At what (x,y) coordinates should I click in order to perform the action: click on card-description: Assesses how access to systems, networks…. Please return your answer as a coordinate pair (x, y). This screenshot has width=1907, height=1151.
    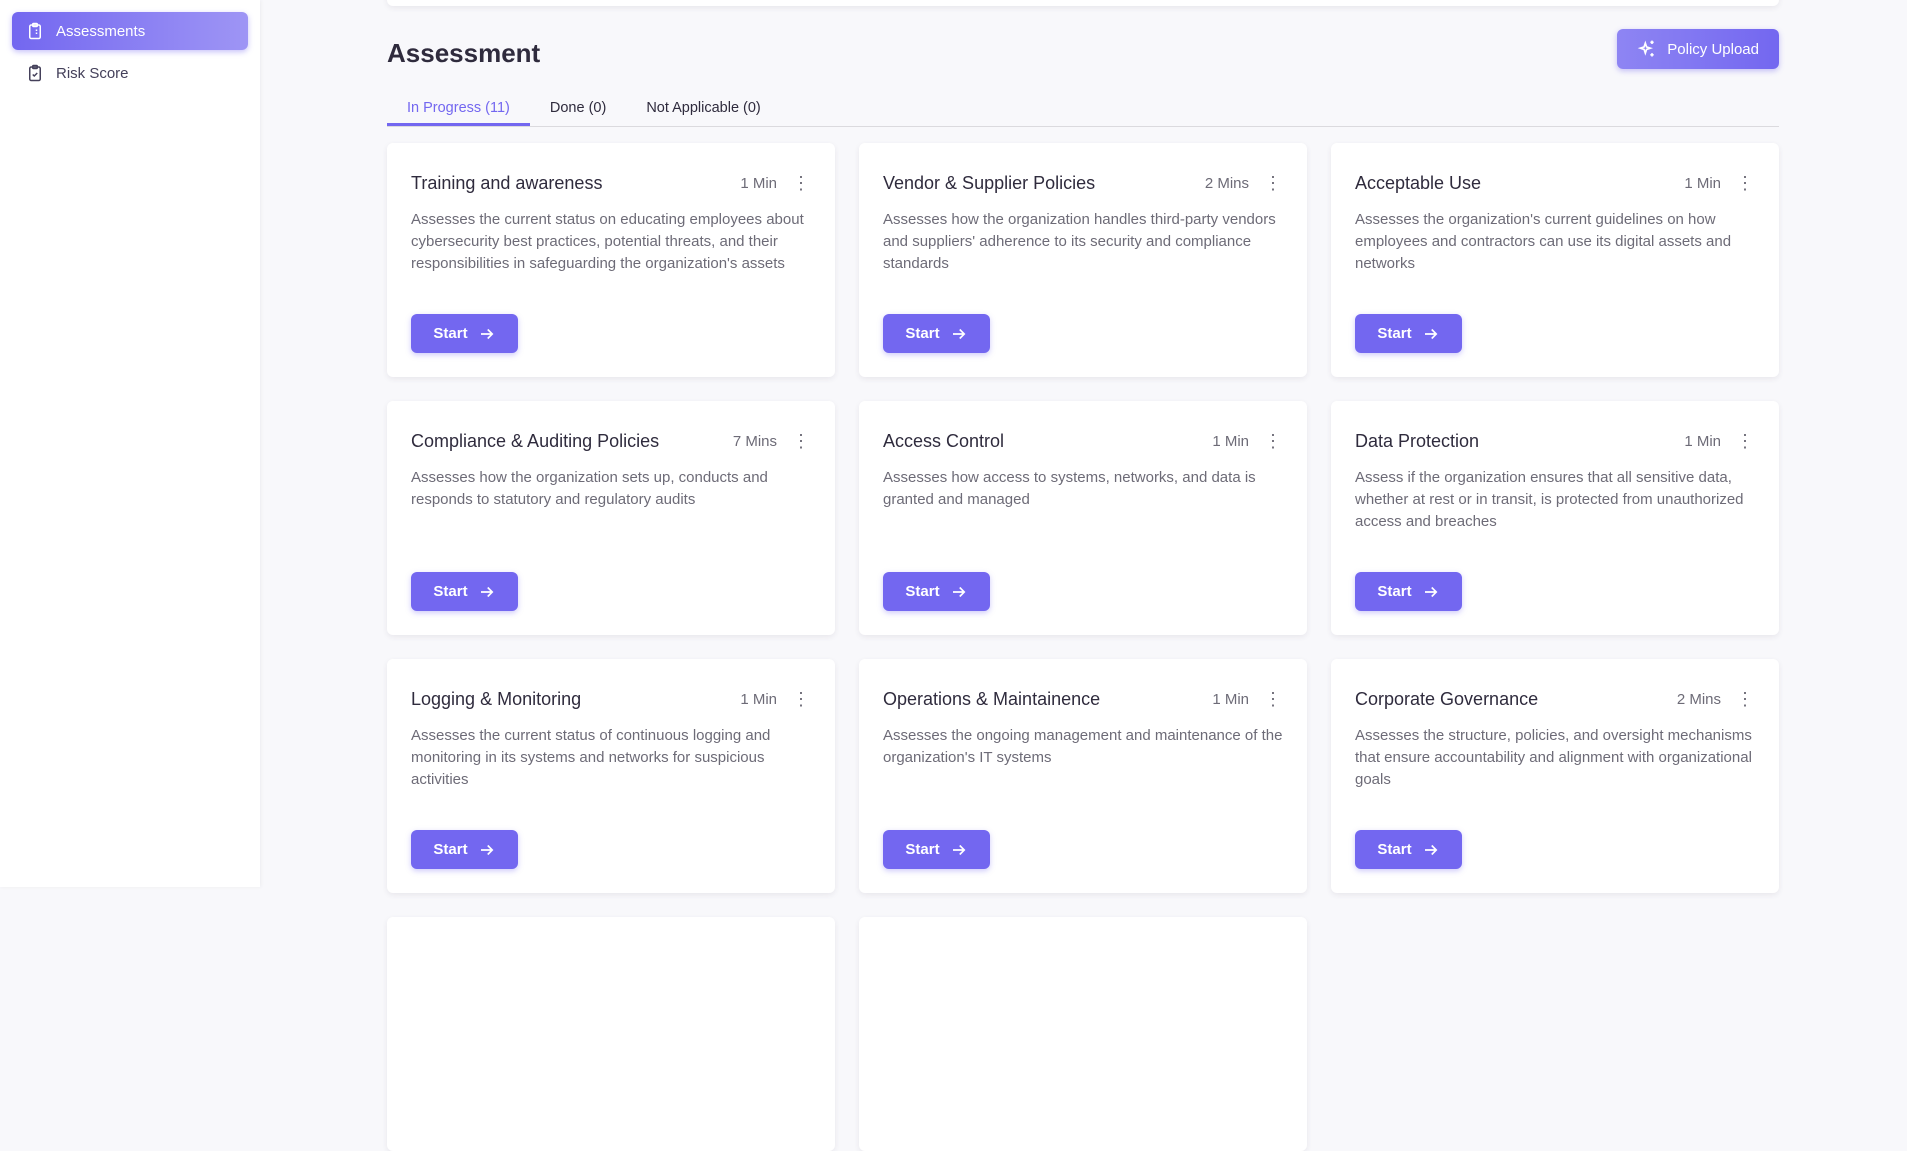
    Looking at the image, I should click on (1069, 488).